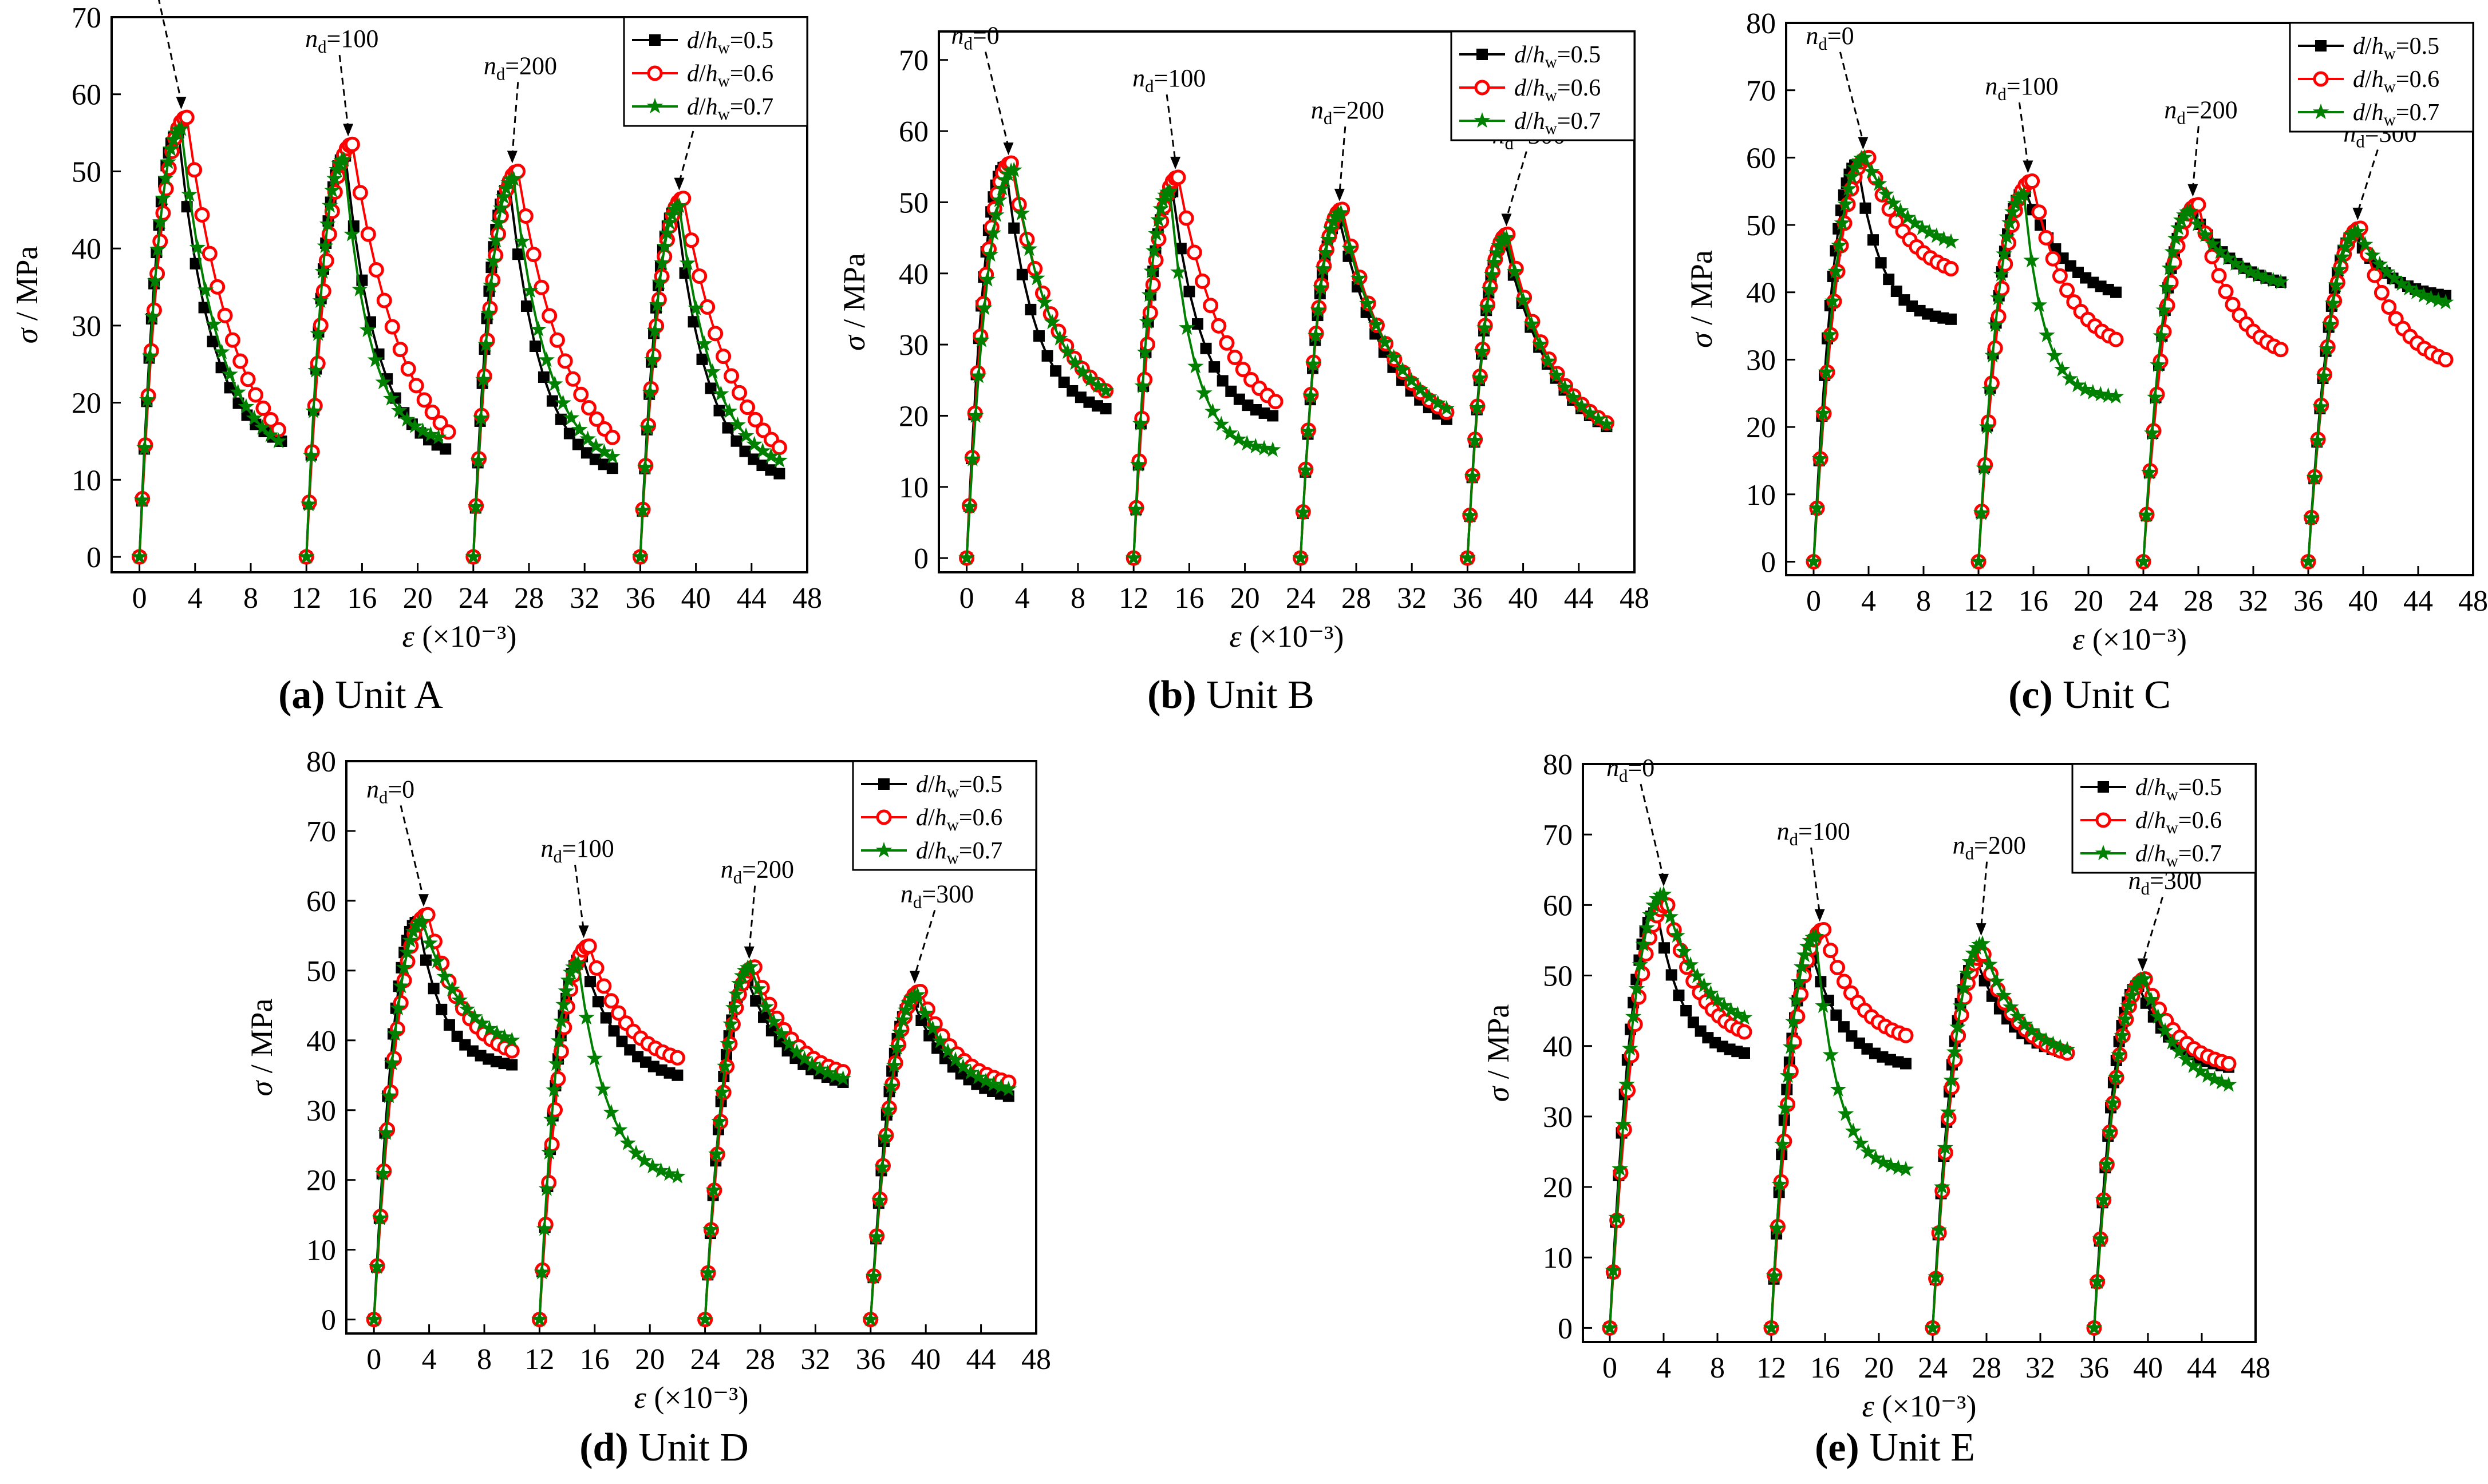 This screenshot has height=1484, width=2488. What do you see at coordinates (86, 480) in the screenshot?
I see `y-tick-label: 10` at bounding box center [86, 480].